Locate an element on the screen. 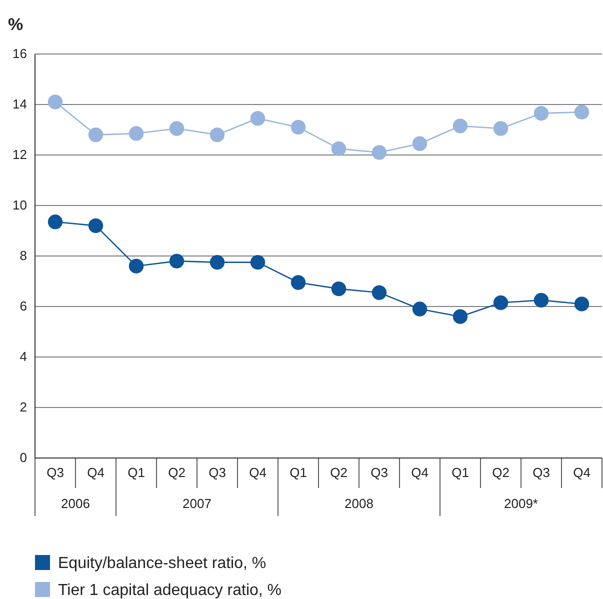 Image resolution: width=603 pixels, height=599 pixels. legend-label: Equity/balance-sheet ratio, % is located at coordinates (162, 563).